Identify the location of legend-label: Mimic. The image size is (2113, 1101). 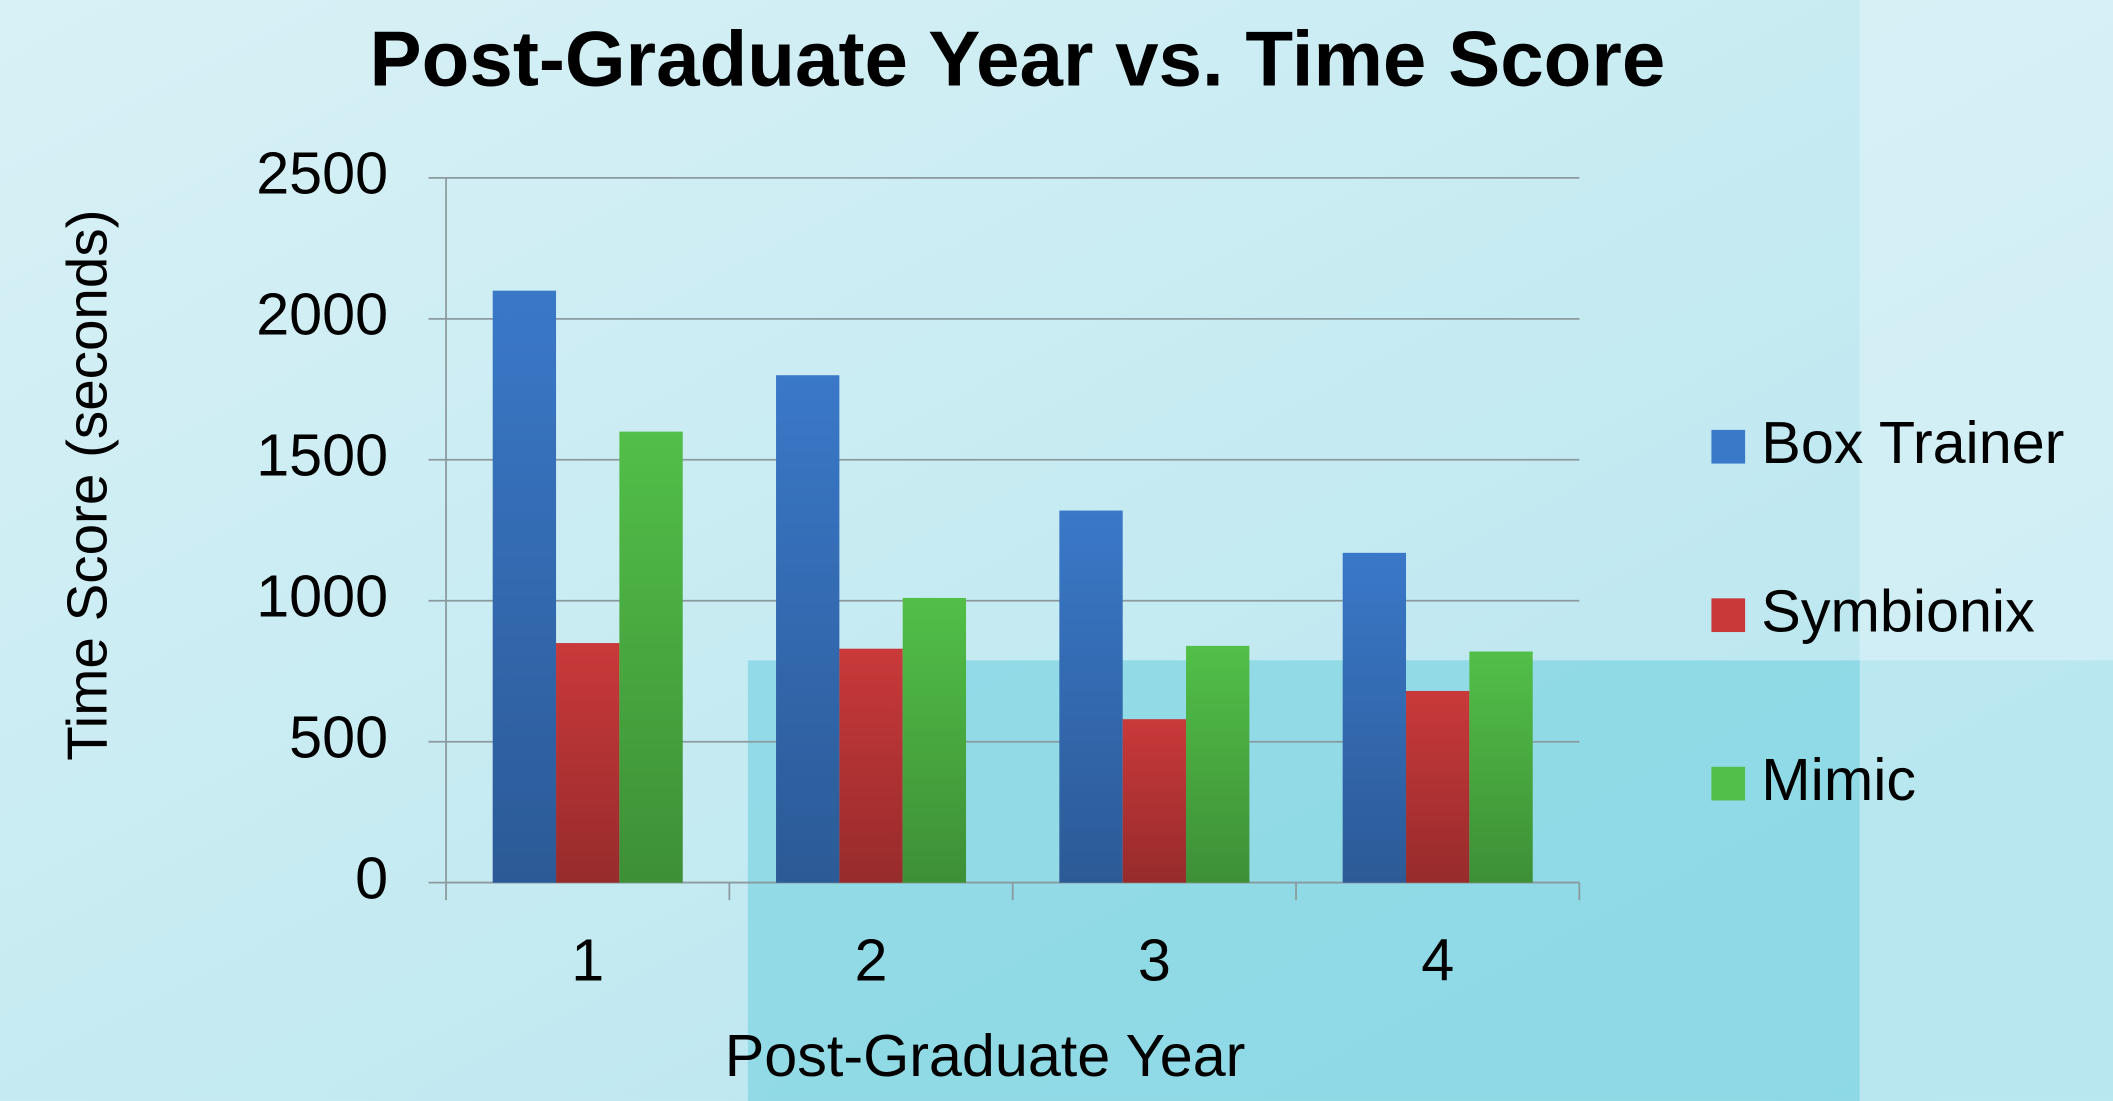
(1838, 779).